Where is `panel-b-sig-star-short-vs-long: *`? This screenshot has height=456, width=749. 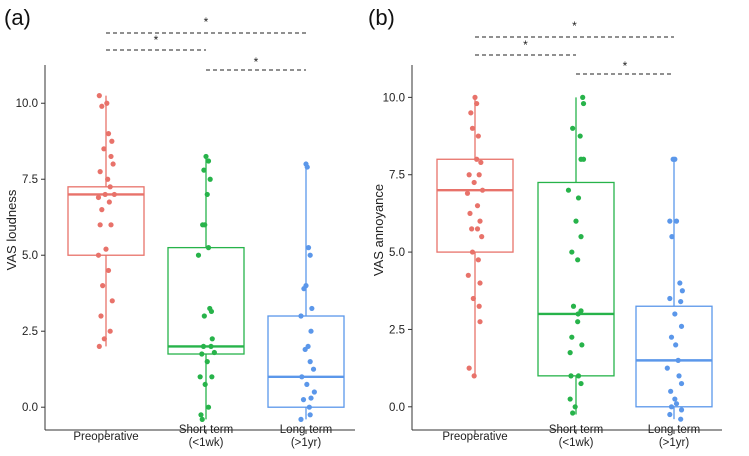
panel-b-sig-star-short-vs-long: * is located at coordinates (625, 66).